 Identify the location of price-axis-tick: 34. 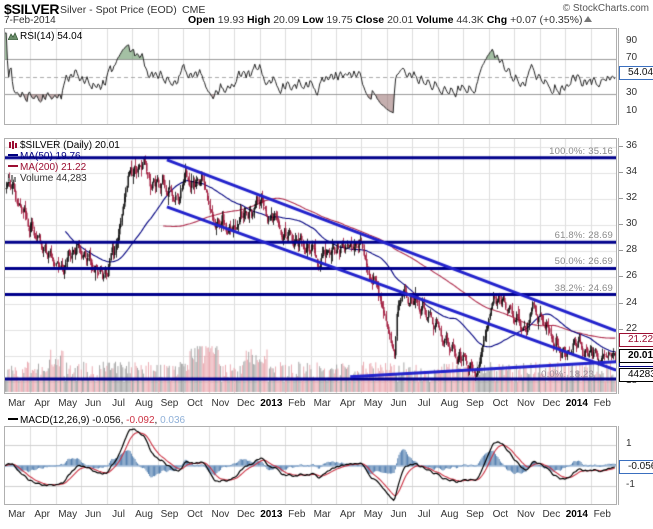
(632, 171).